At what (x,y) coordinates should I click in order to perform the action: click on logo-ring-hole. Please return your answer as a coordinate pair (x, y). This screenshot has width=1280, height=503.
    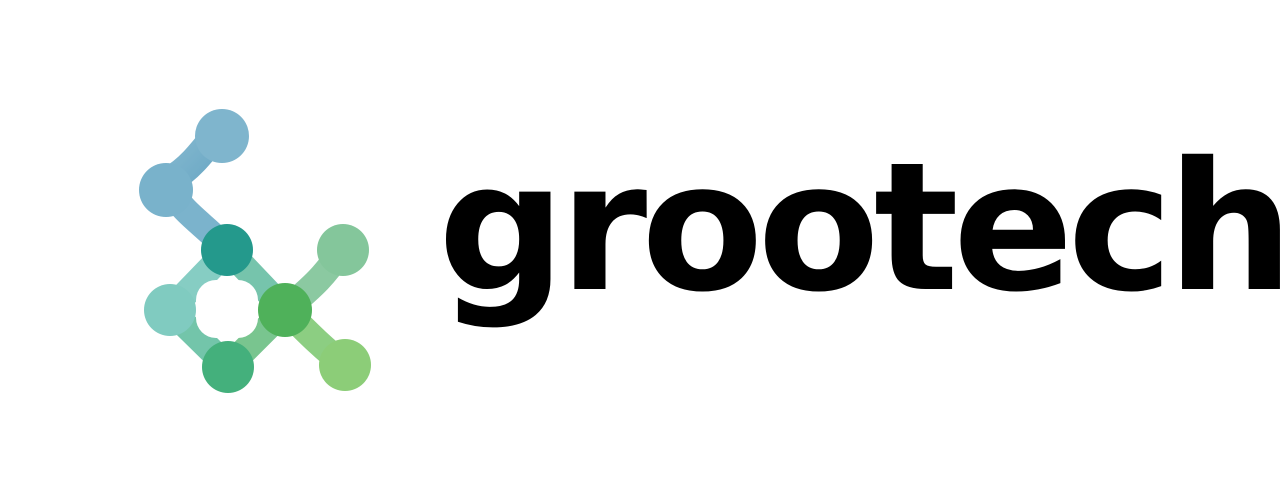
    Looking at the image, I should click on (227, 309).